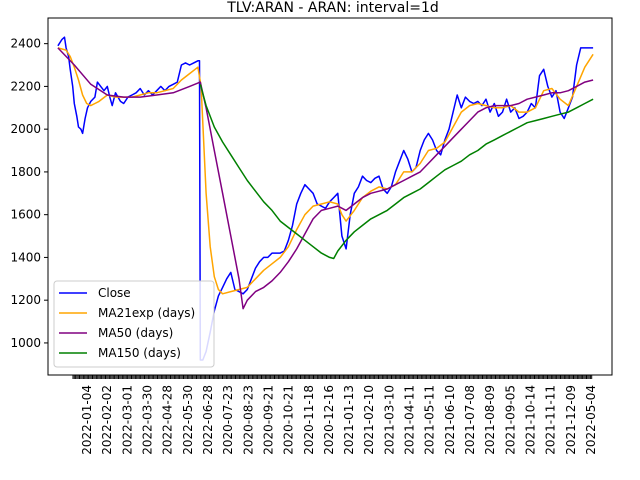  I want to click on x-tick-label: 2021-06-10, so click(450, 420).